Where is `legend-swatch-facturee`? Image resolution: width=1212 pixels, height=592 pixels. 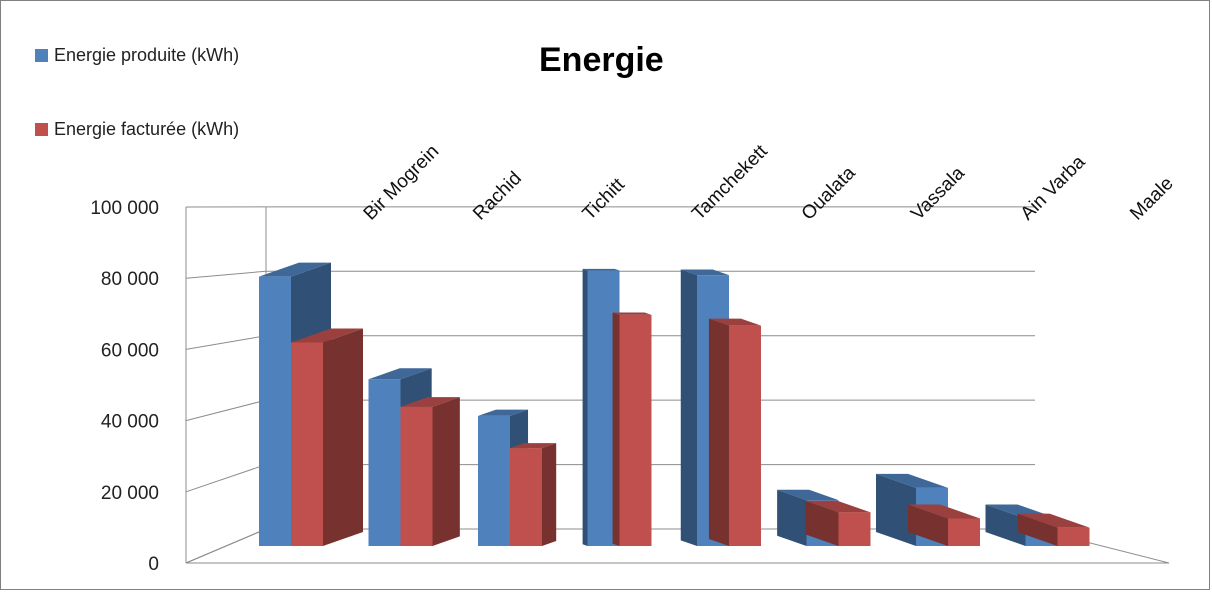 legend-swatch-facturee is located at coordinates (41, 129).